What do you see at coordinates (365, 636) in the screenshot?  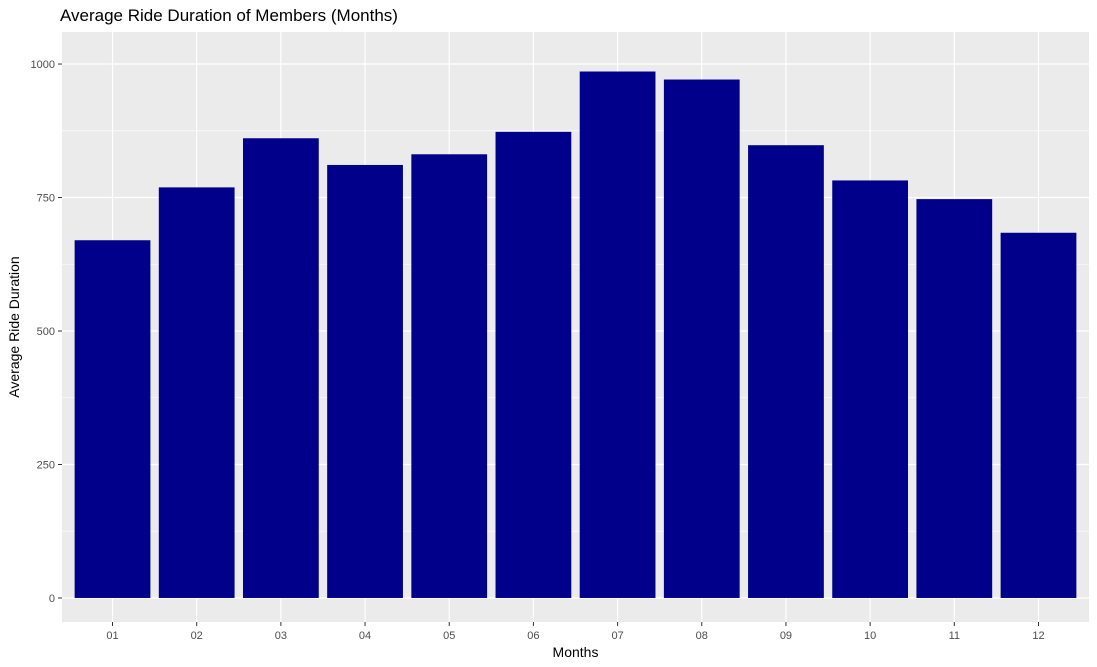 I see `x-tick-label: 04` at bounding box center [365, 636].